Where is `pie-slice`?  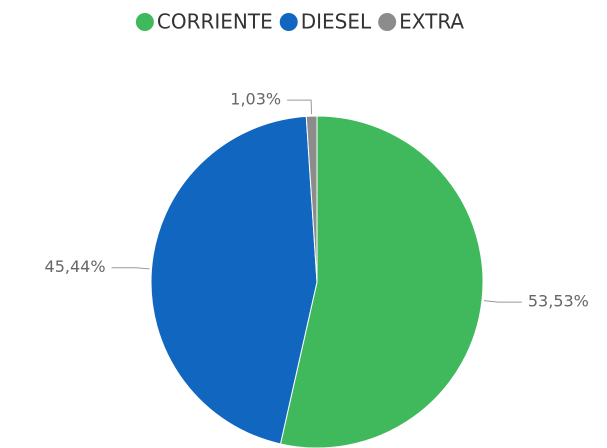
pie-slice is located at coordinates (311, 199).